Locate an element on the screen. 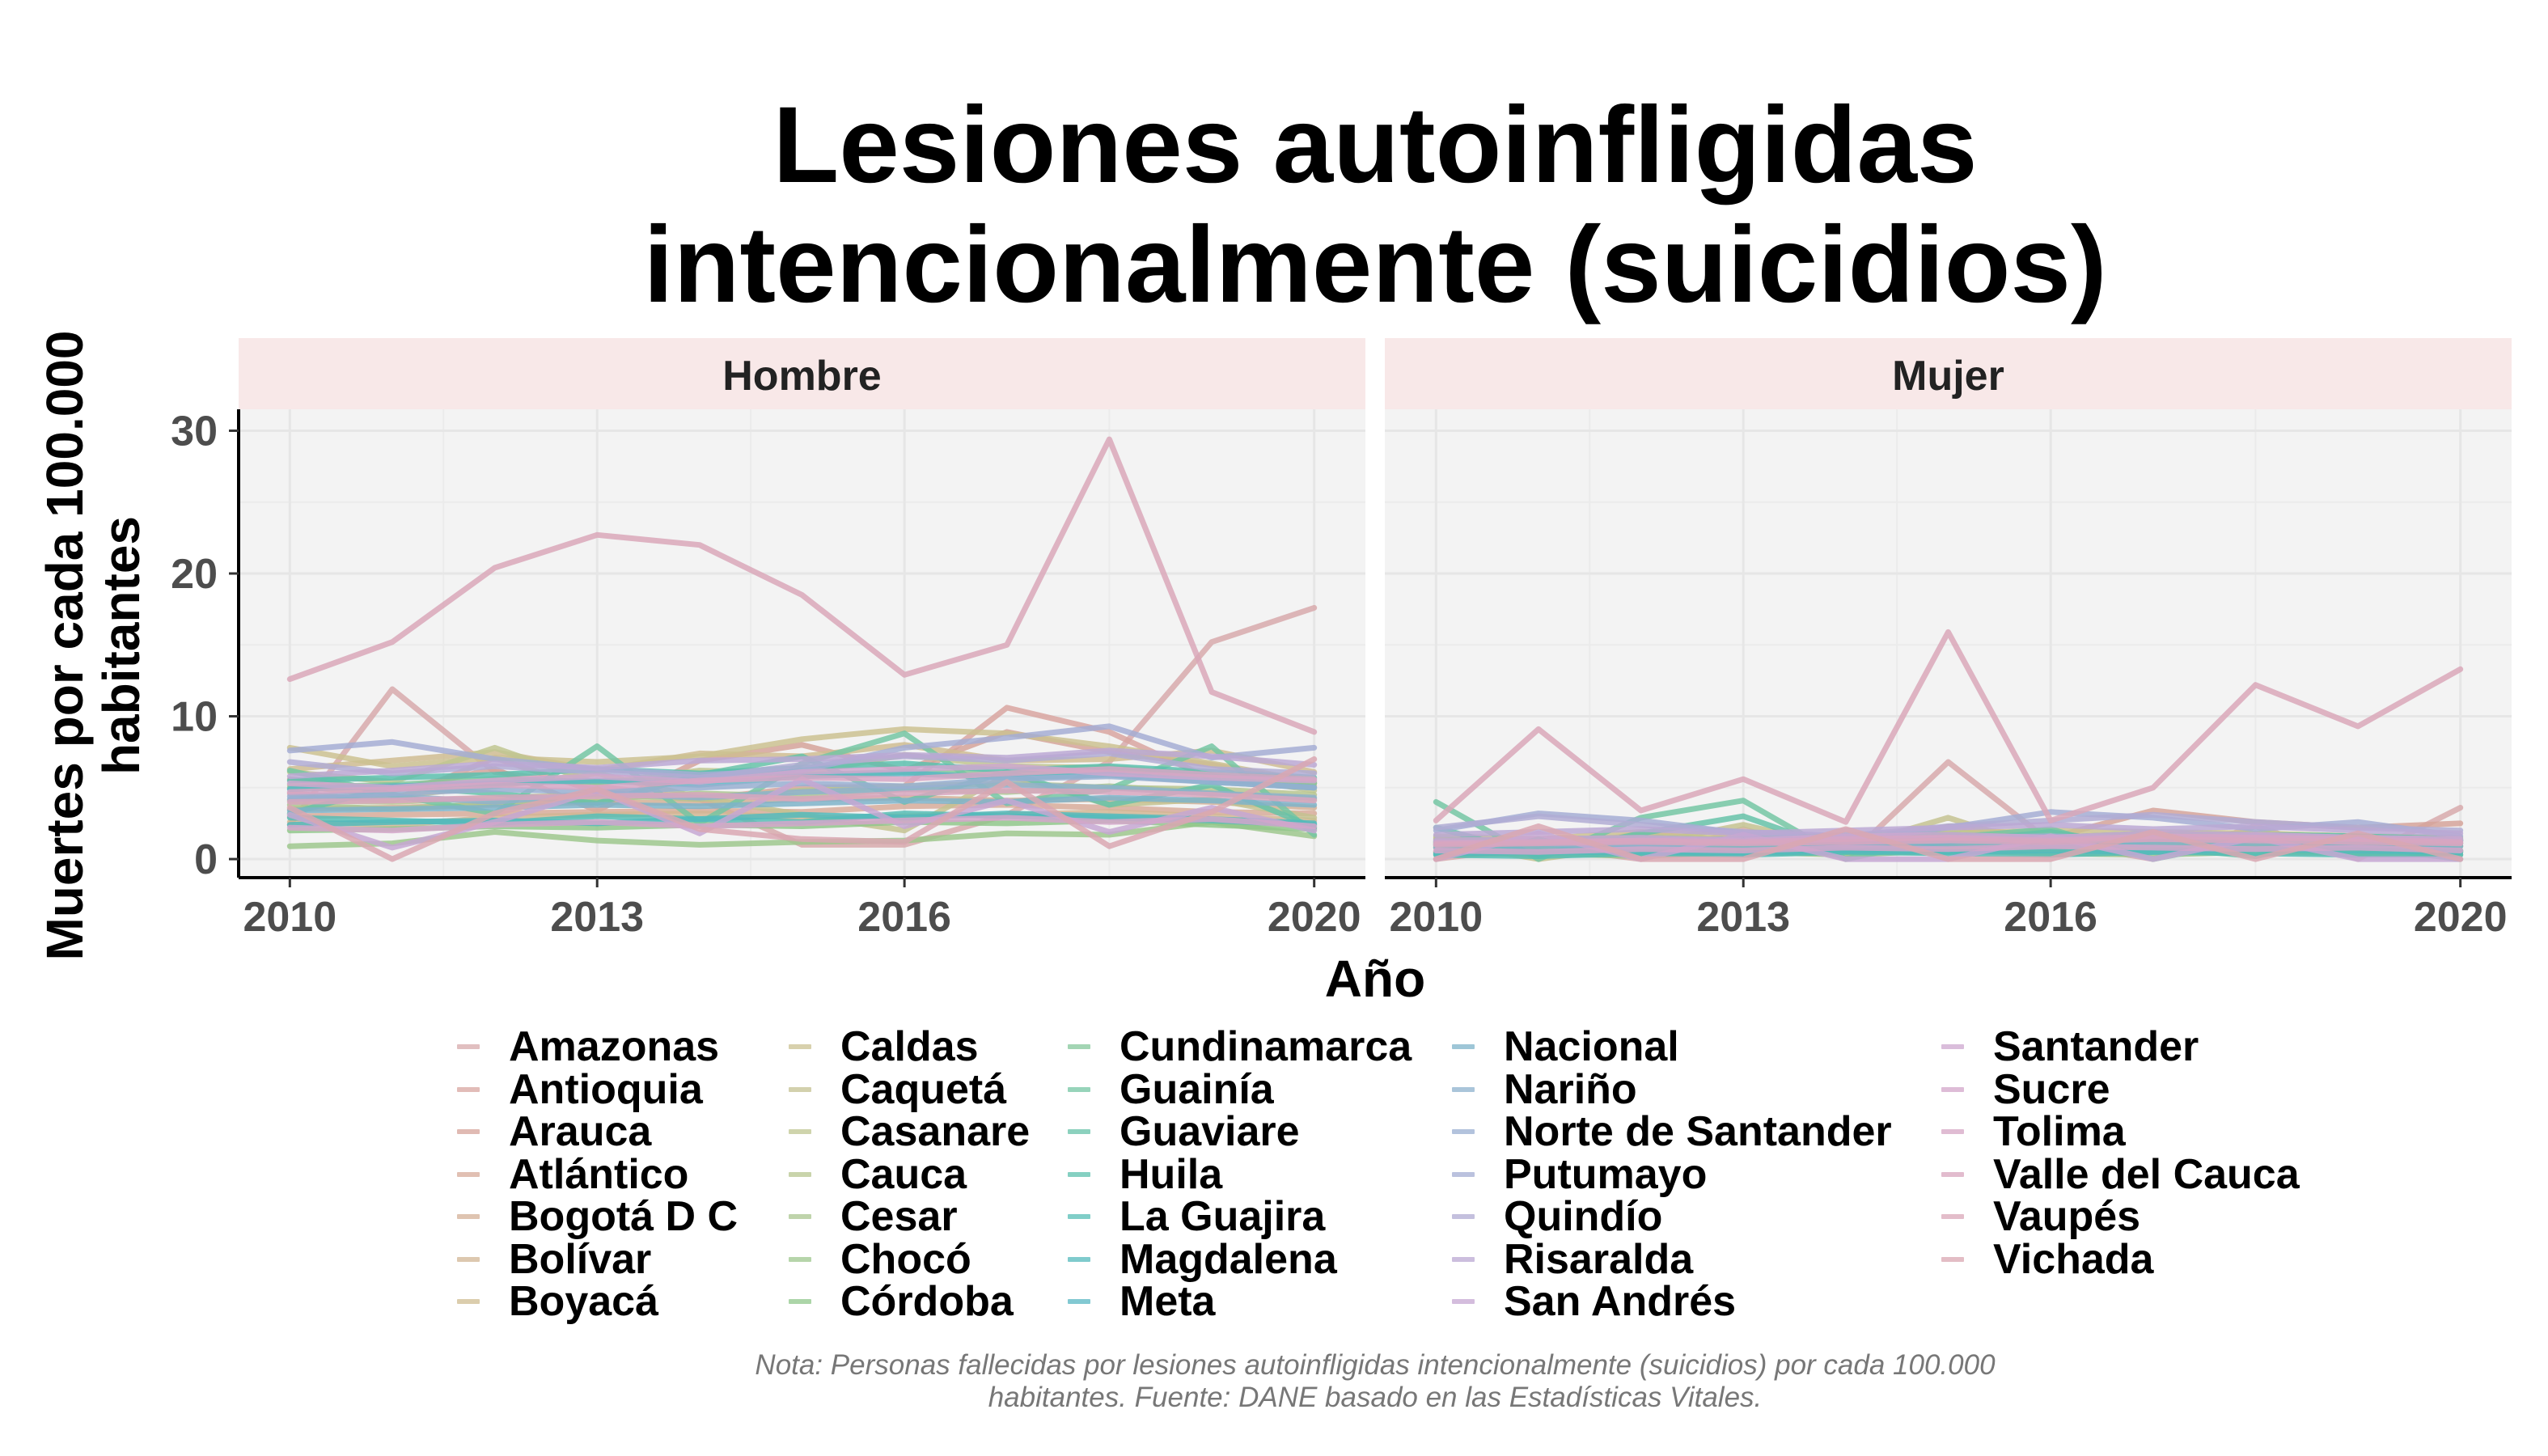 This screenshot has height=1456, width=2548. legend-item: Vaupés is located at coordinates (2120, 1216).